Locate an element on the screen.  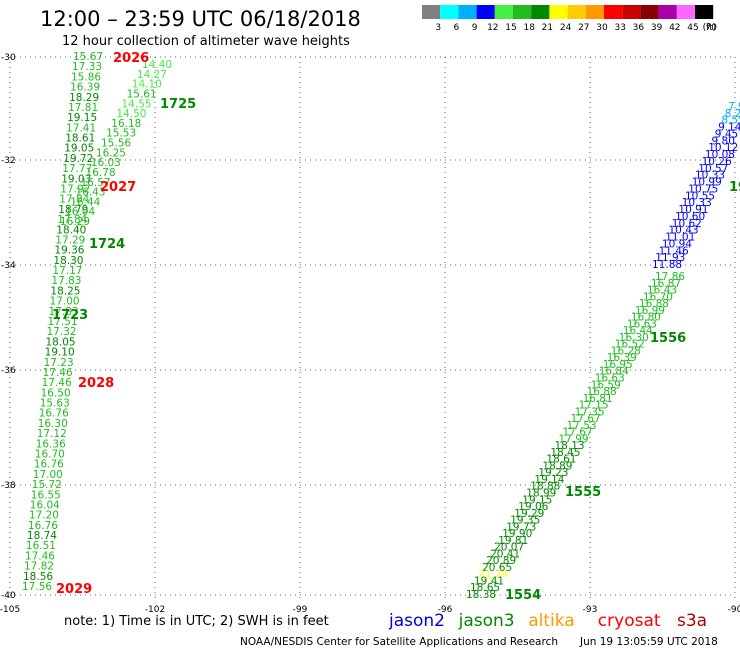
swh-value-mid: 16.18 is located at coordinates (126, 124).